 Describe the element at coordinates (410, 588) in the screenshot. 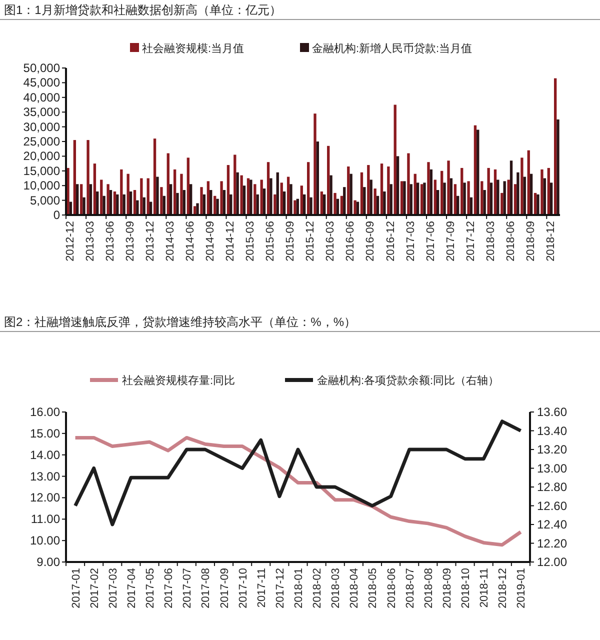

I see `x-tick-label: 2018-07` at that location.